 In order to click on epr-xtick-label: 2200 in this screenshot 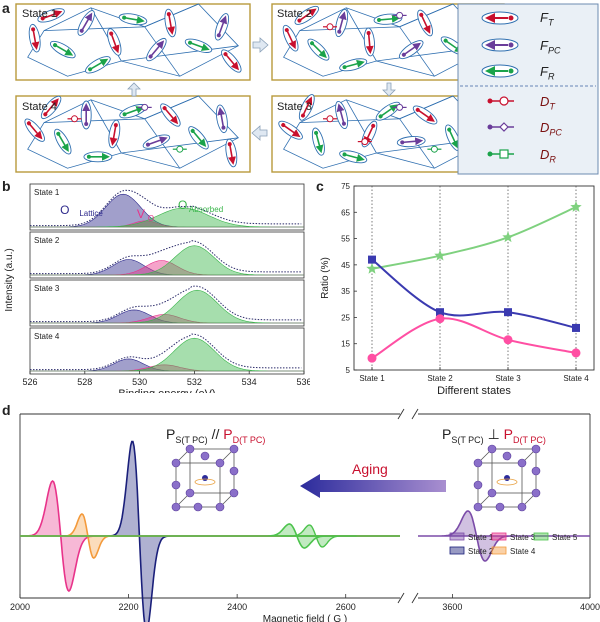, I will do `click(129, 607)`.